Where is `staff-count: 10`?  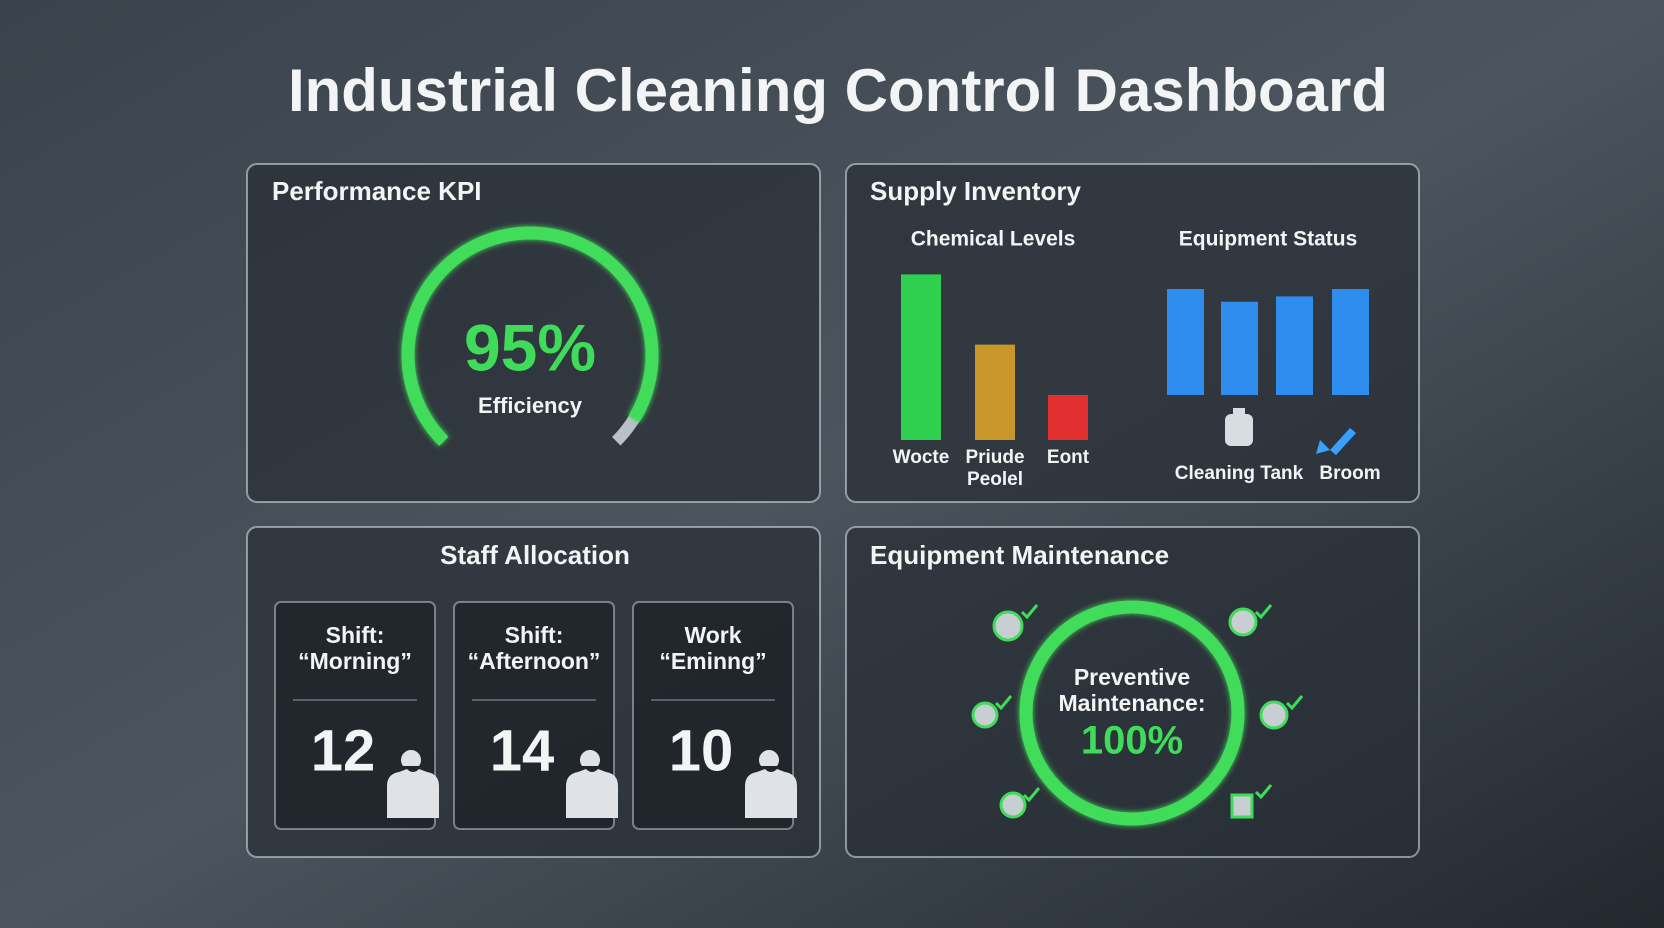 staff-count: 10 is located at coordinates (701, 750).